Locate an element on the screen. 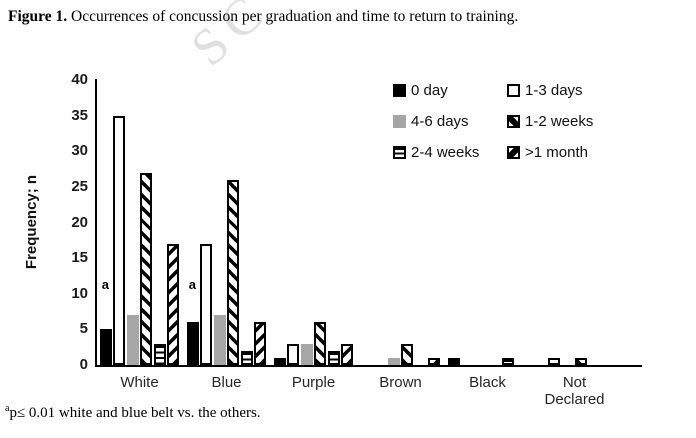 Image resolution: width=696 pixels, height=438 pixels. footnote-sup: a is located at coordinates (7, 408).